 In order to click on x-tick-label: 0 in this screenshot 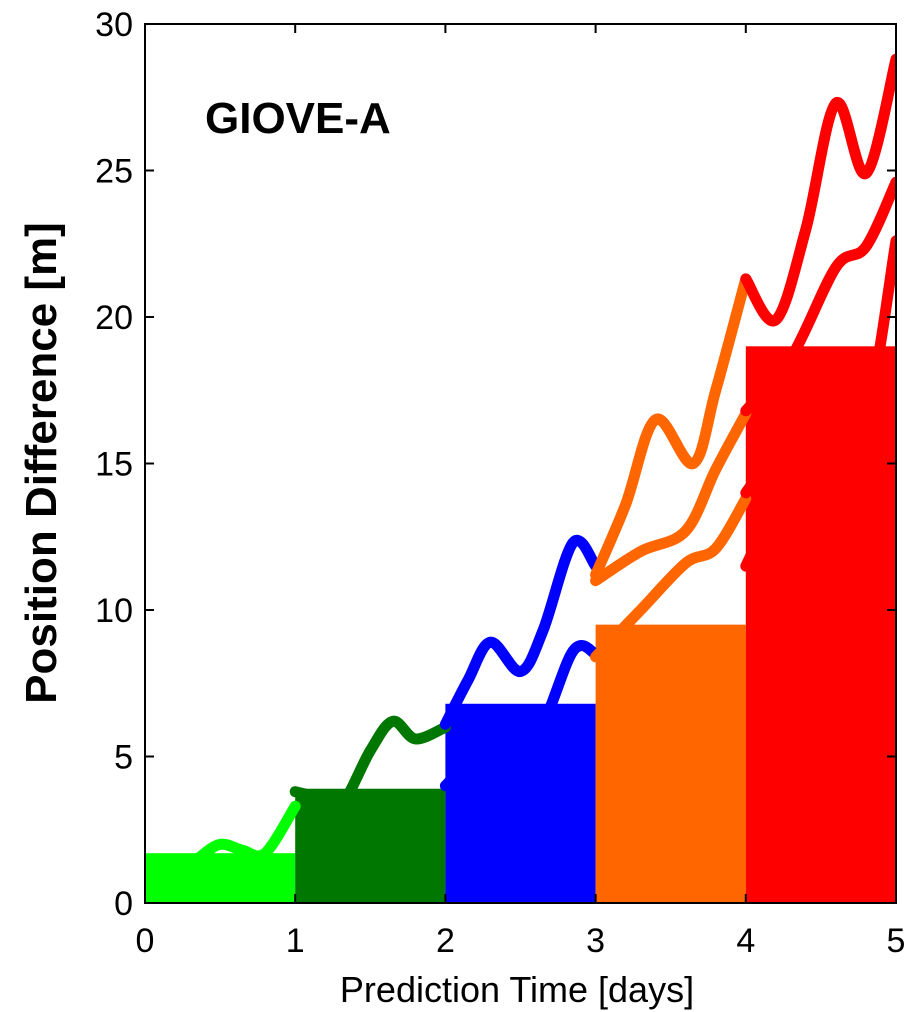, I will do `click(145, 941)`.